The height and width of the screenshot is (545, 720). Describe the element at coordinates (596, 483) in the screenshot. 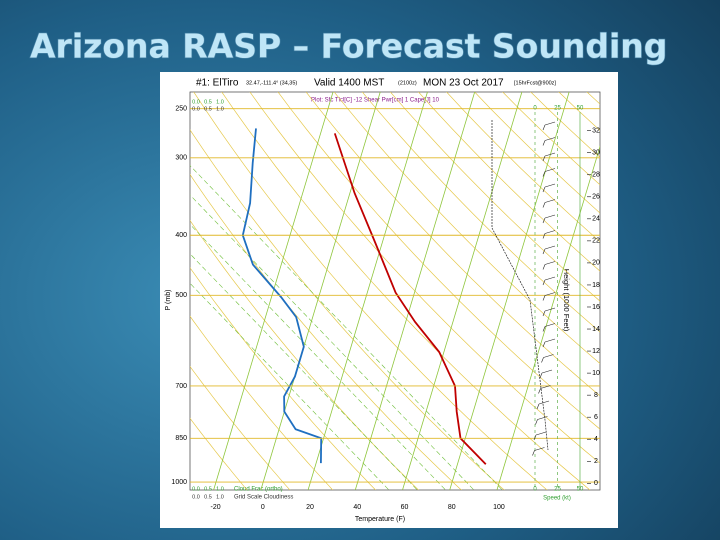

I see `y2-tick-label: 0` at that location.